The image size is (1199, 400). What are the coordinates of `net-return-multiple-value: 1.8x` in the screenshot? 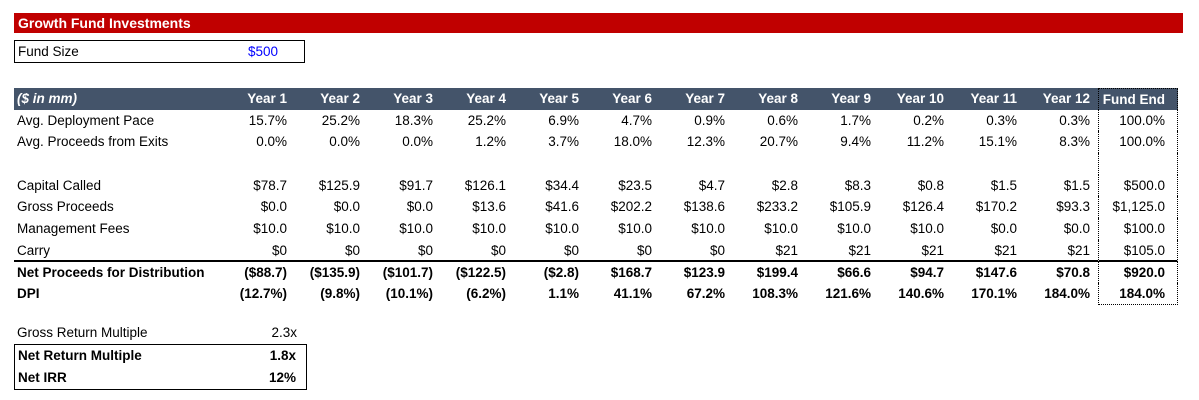 It's located at (282, 355).